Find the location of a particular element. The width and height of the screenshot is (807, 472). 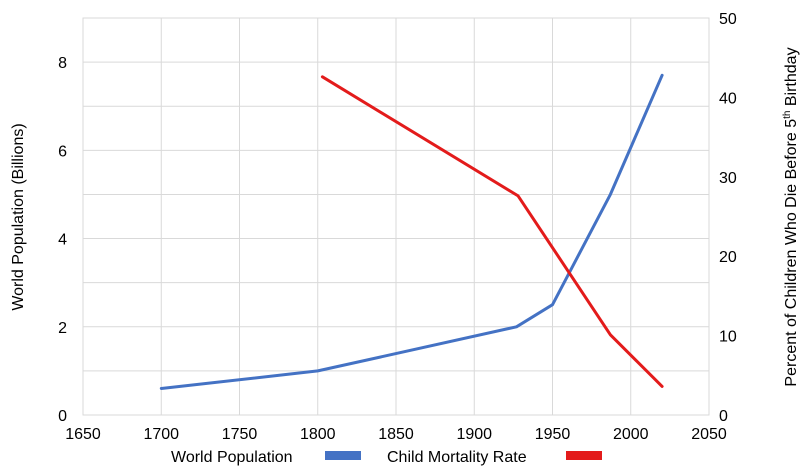

y-left-axis-title: World Population (Billions) is located at coordinates (18, 216).